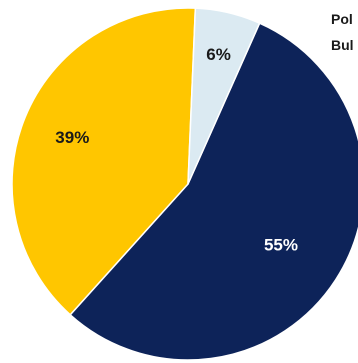 This screenshot has width=358, height=363. What do you see at coordinates (218, 54) in the screenshot?
I see `pie-slice-label-3: 6%` at bounding box center [218, 54].